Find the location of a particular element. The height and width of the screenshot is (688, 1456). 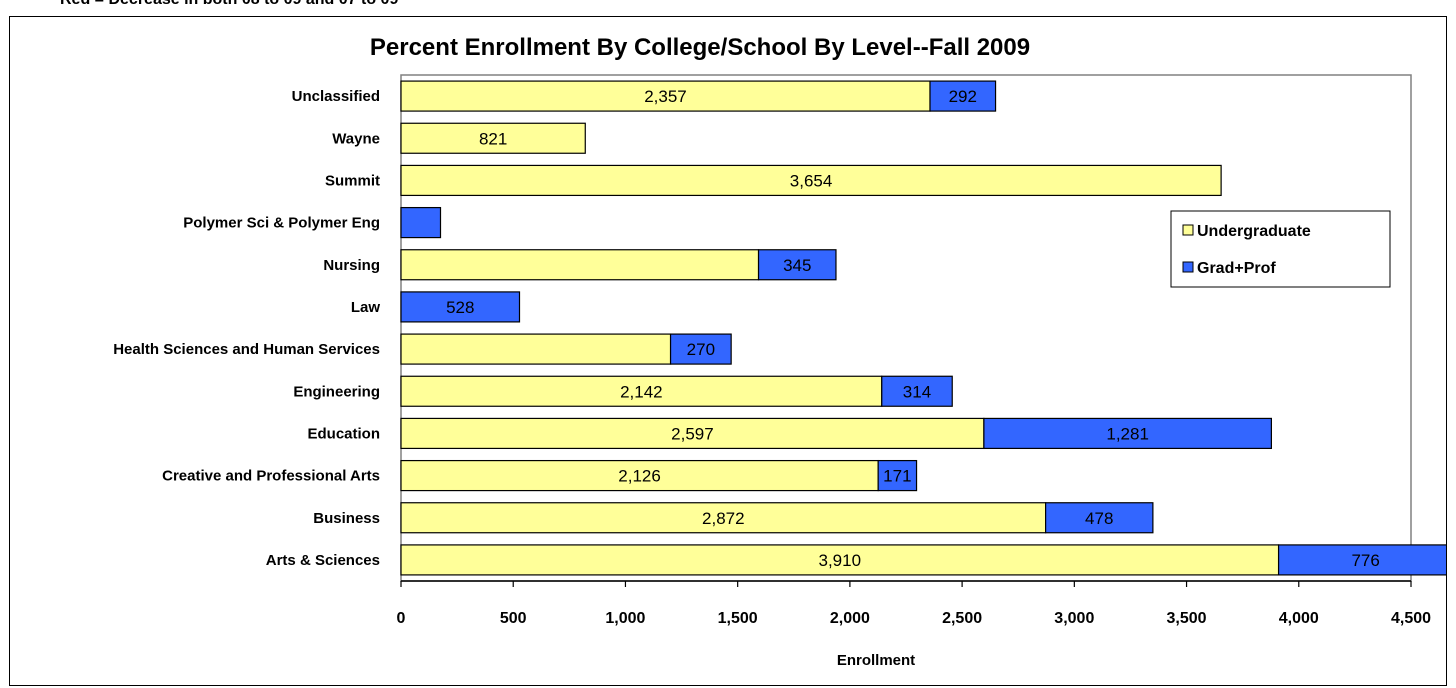

data-label: 776 is located at coordinates (1365, 560).